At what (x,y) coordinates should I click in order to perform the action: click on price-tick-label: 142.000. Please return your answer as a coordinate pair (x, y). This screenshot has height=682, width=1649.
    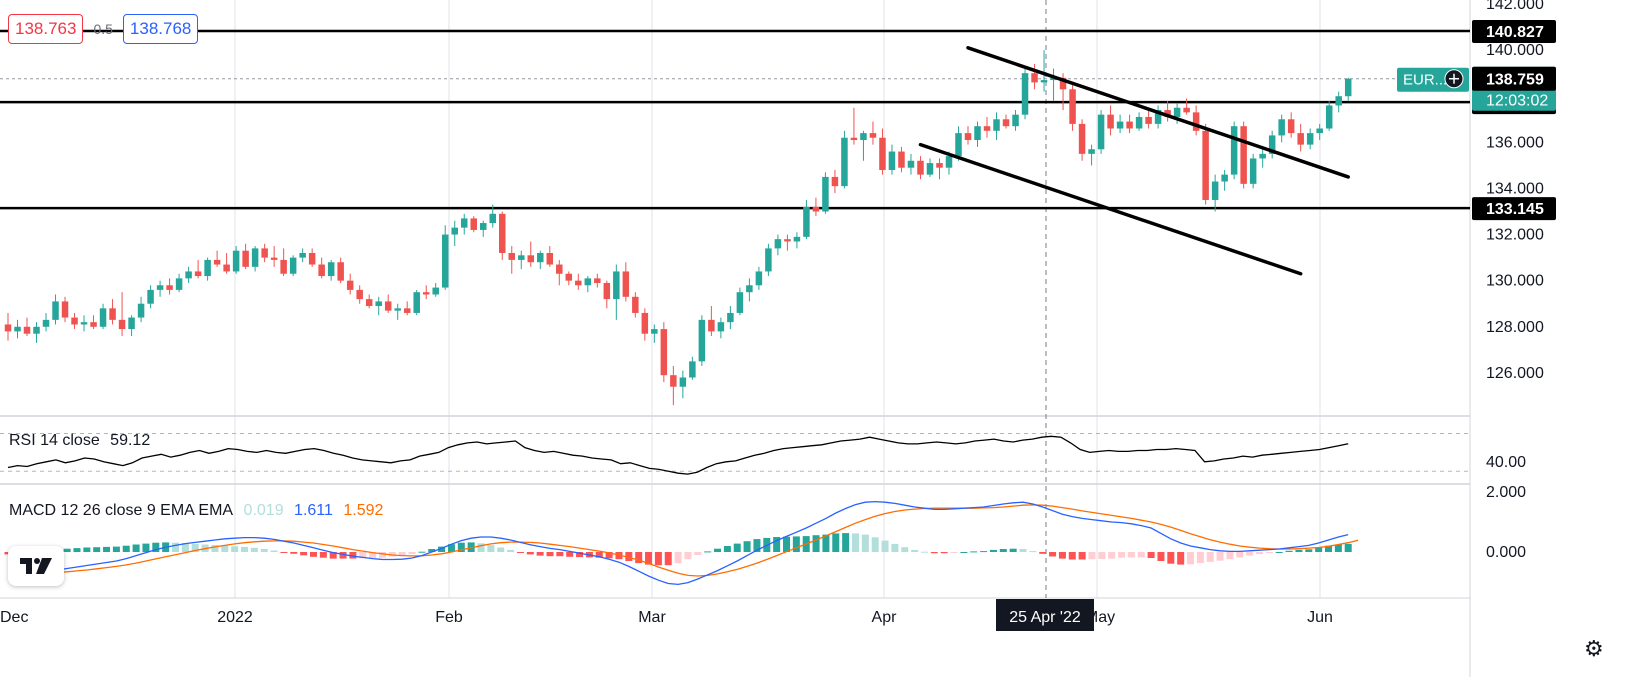
    Looking at the image, I should click on (1515, 6).